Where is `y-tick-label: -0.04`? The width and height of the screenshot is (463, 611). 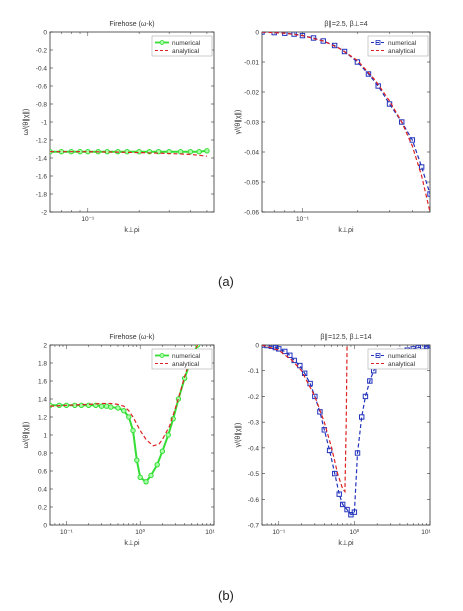
y-tick-label: -0.04 is located at coordinates (251, 153).